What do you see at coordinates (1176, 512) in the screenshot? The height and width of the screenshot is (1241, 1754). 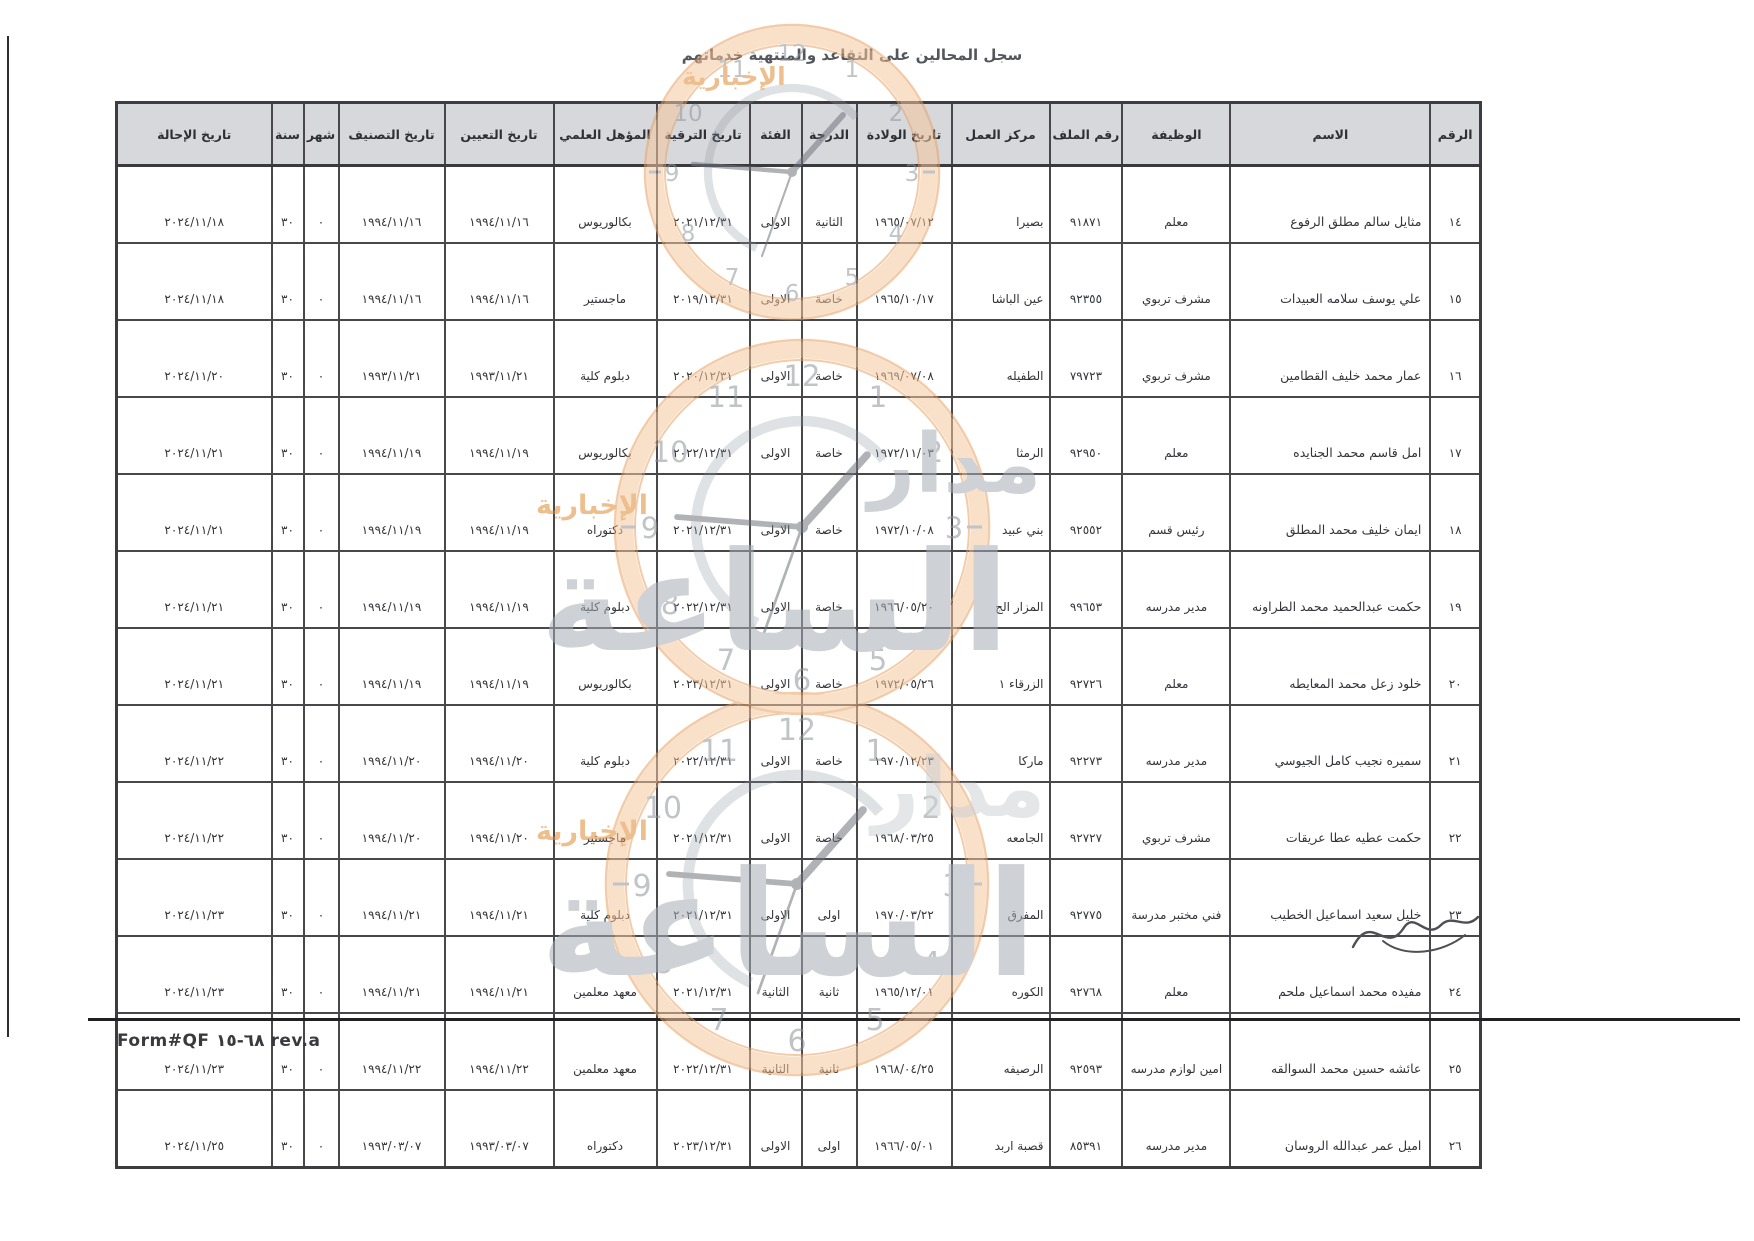 I see `cell-job: رئيس قسم` at bounding box center [1176, 512].